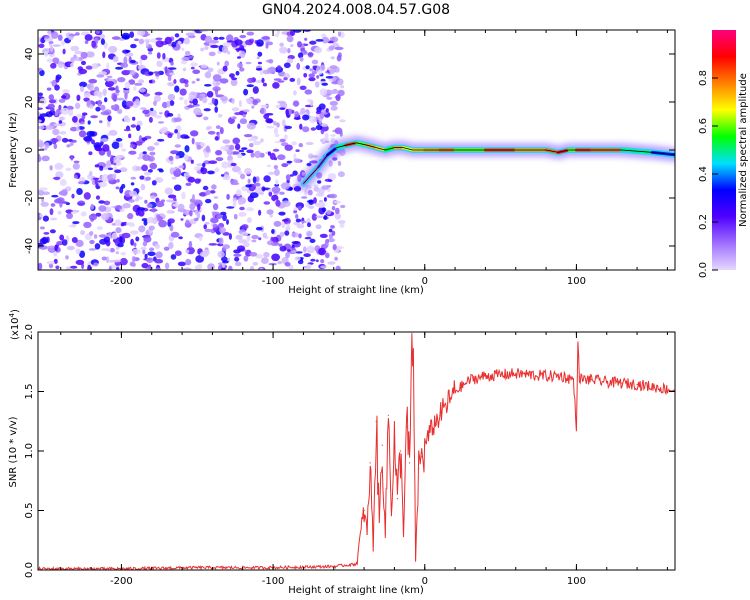 The image size is (750, 600). Describe the element at coordinates (356, 10) in the screenshot. I see `figure-title: GN04.2024.008.04.57.G08` at that location.